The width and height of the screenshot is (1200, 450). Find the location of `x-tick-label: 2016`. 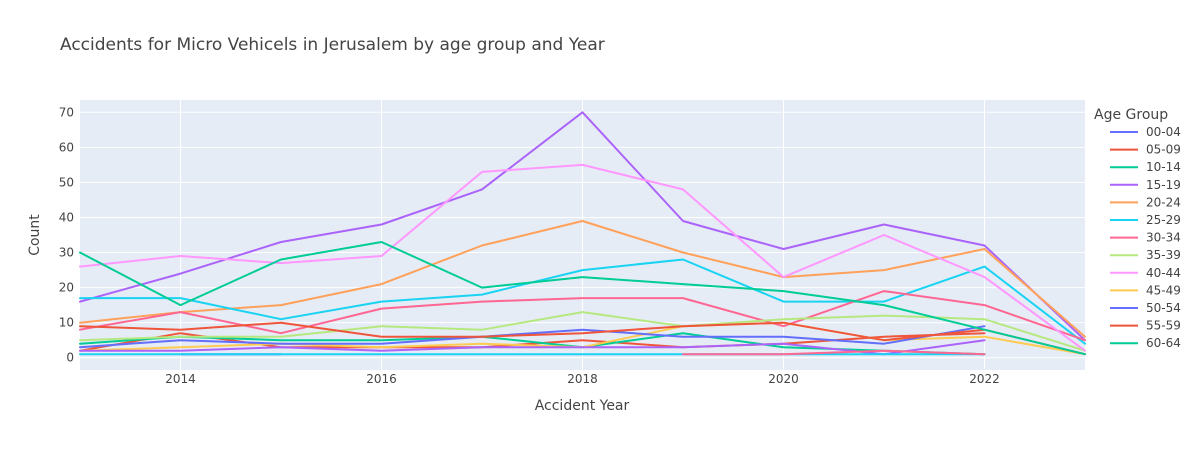

x-tick-label: 2016 is located at coordinates (381, 379).